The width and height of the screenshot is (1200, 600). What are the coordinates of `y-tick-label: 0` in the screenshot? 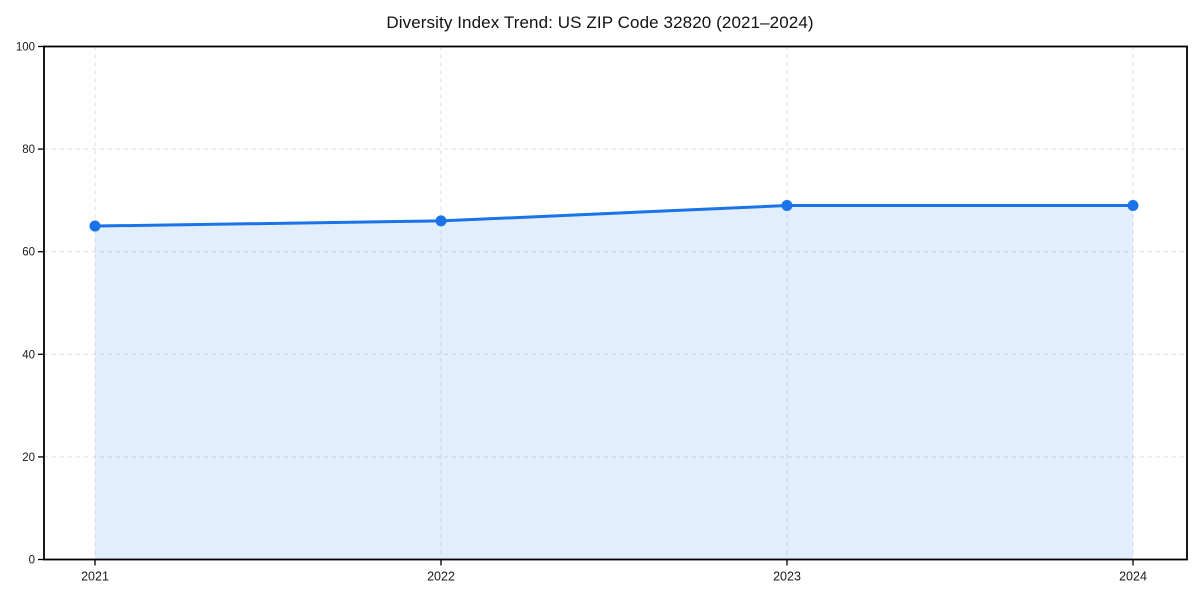 It's located at (32, 561).